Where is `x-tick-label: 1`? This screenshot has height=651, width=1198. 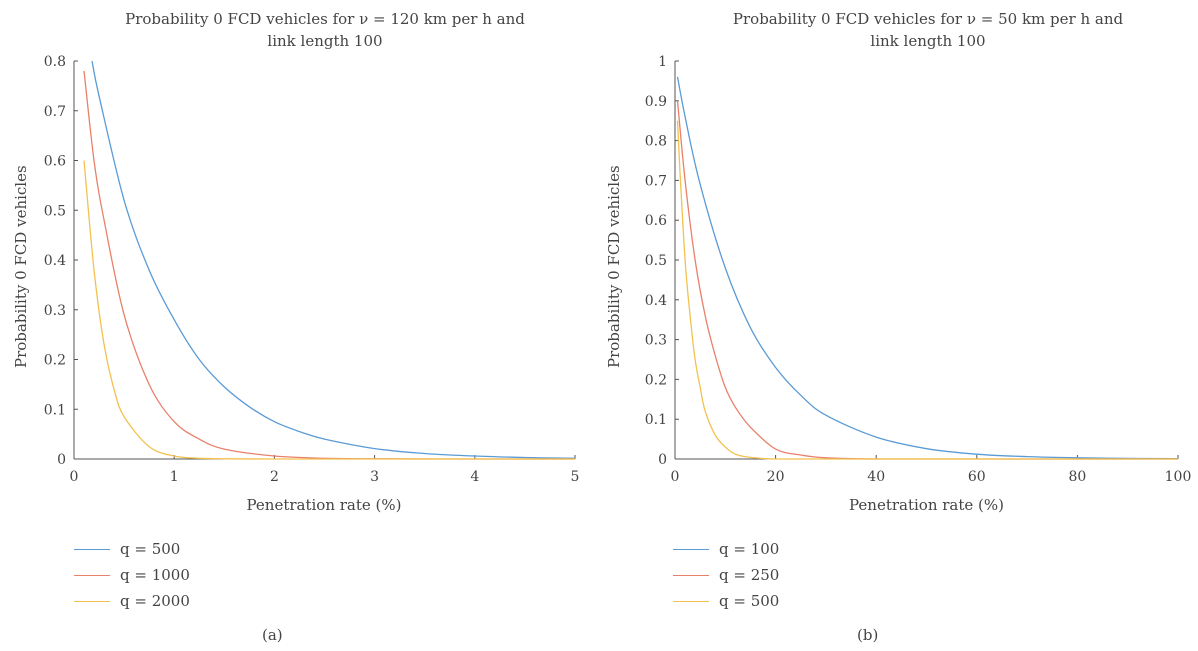
x-tick-label: 1 is located at coordinates (174, 477).